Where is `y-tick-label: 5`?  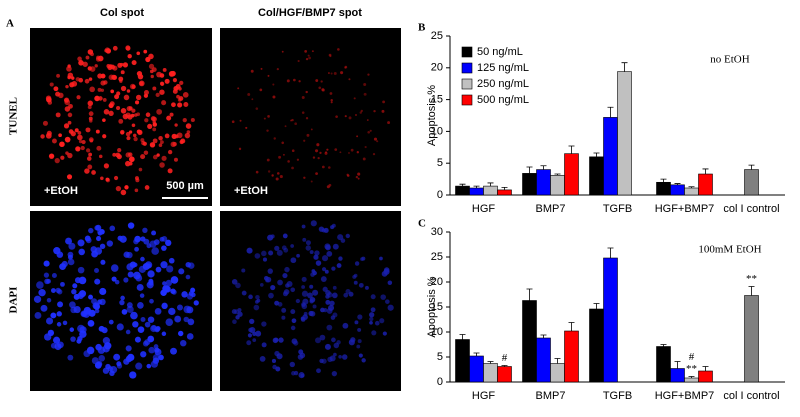 y-tick-label: 5 is located at coordinates (440, 357).